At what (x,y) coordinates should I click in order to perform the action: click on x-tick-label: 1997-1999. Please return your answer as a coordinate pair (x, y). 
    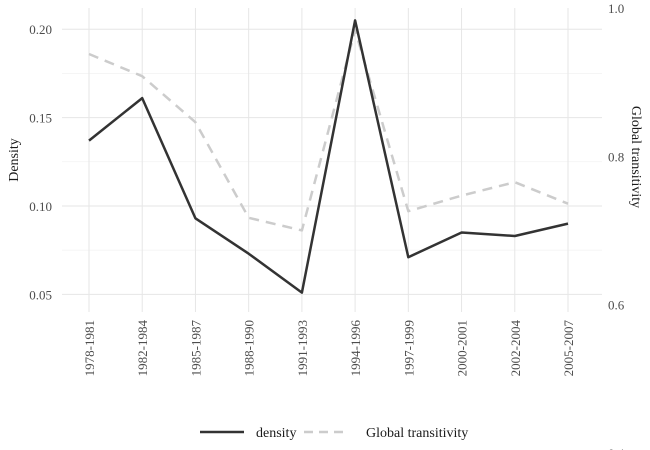
    Looking at the image, I should click on (408, 348).